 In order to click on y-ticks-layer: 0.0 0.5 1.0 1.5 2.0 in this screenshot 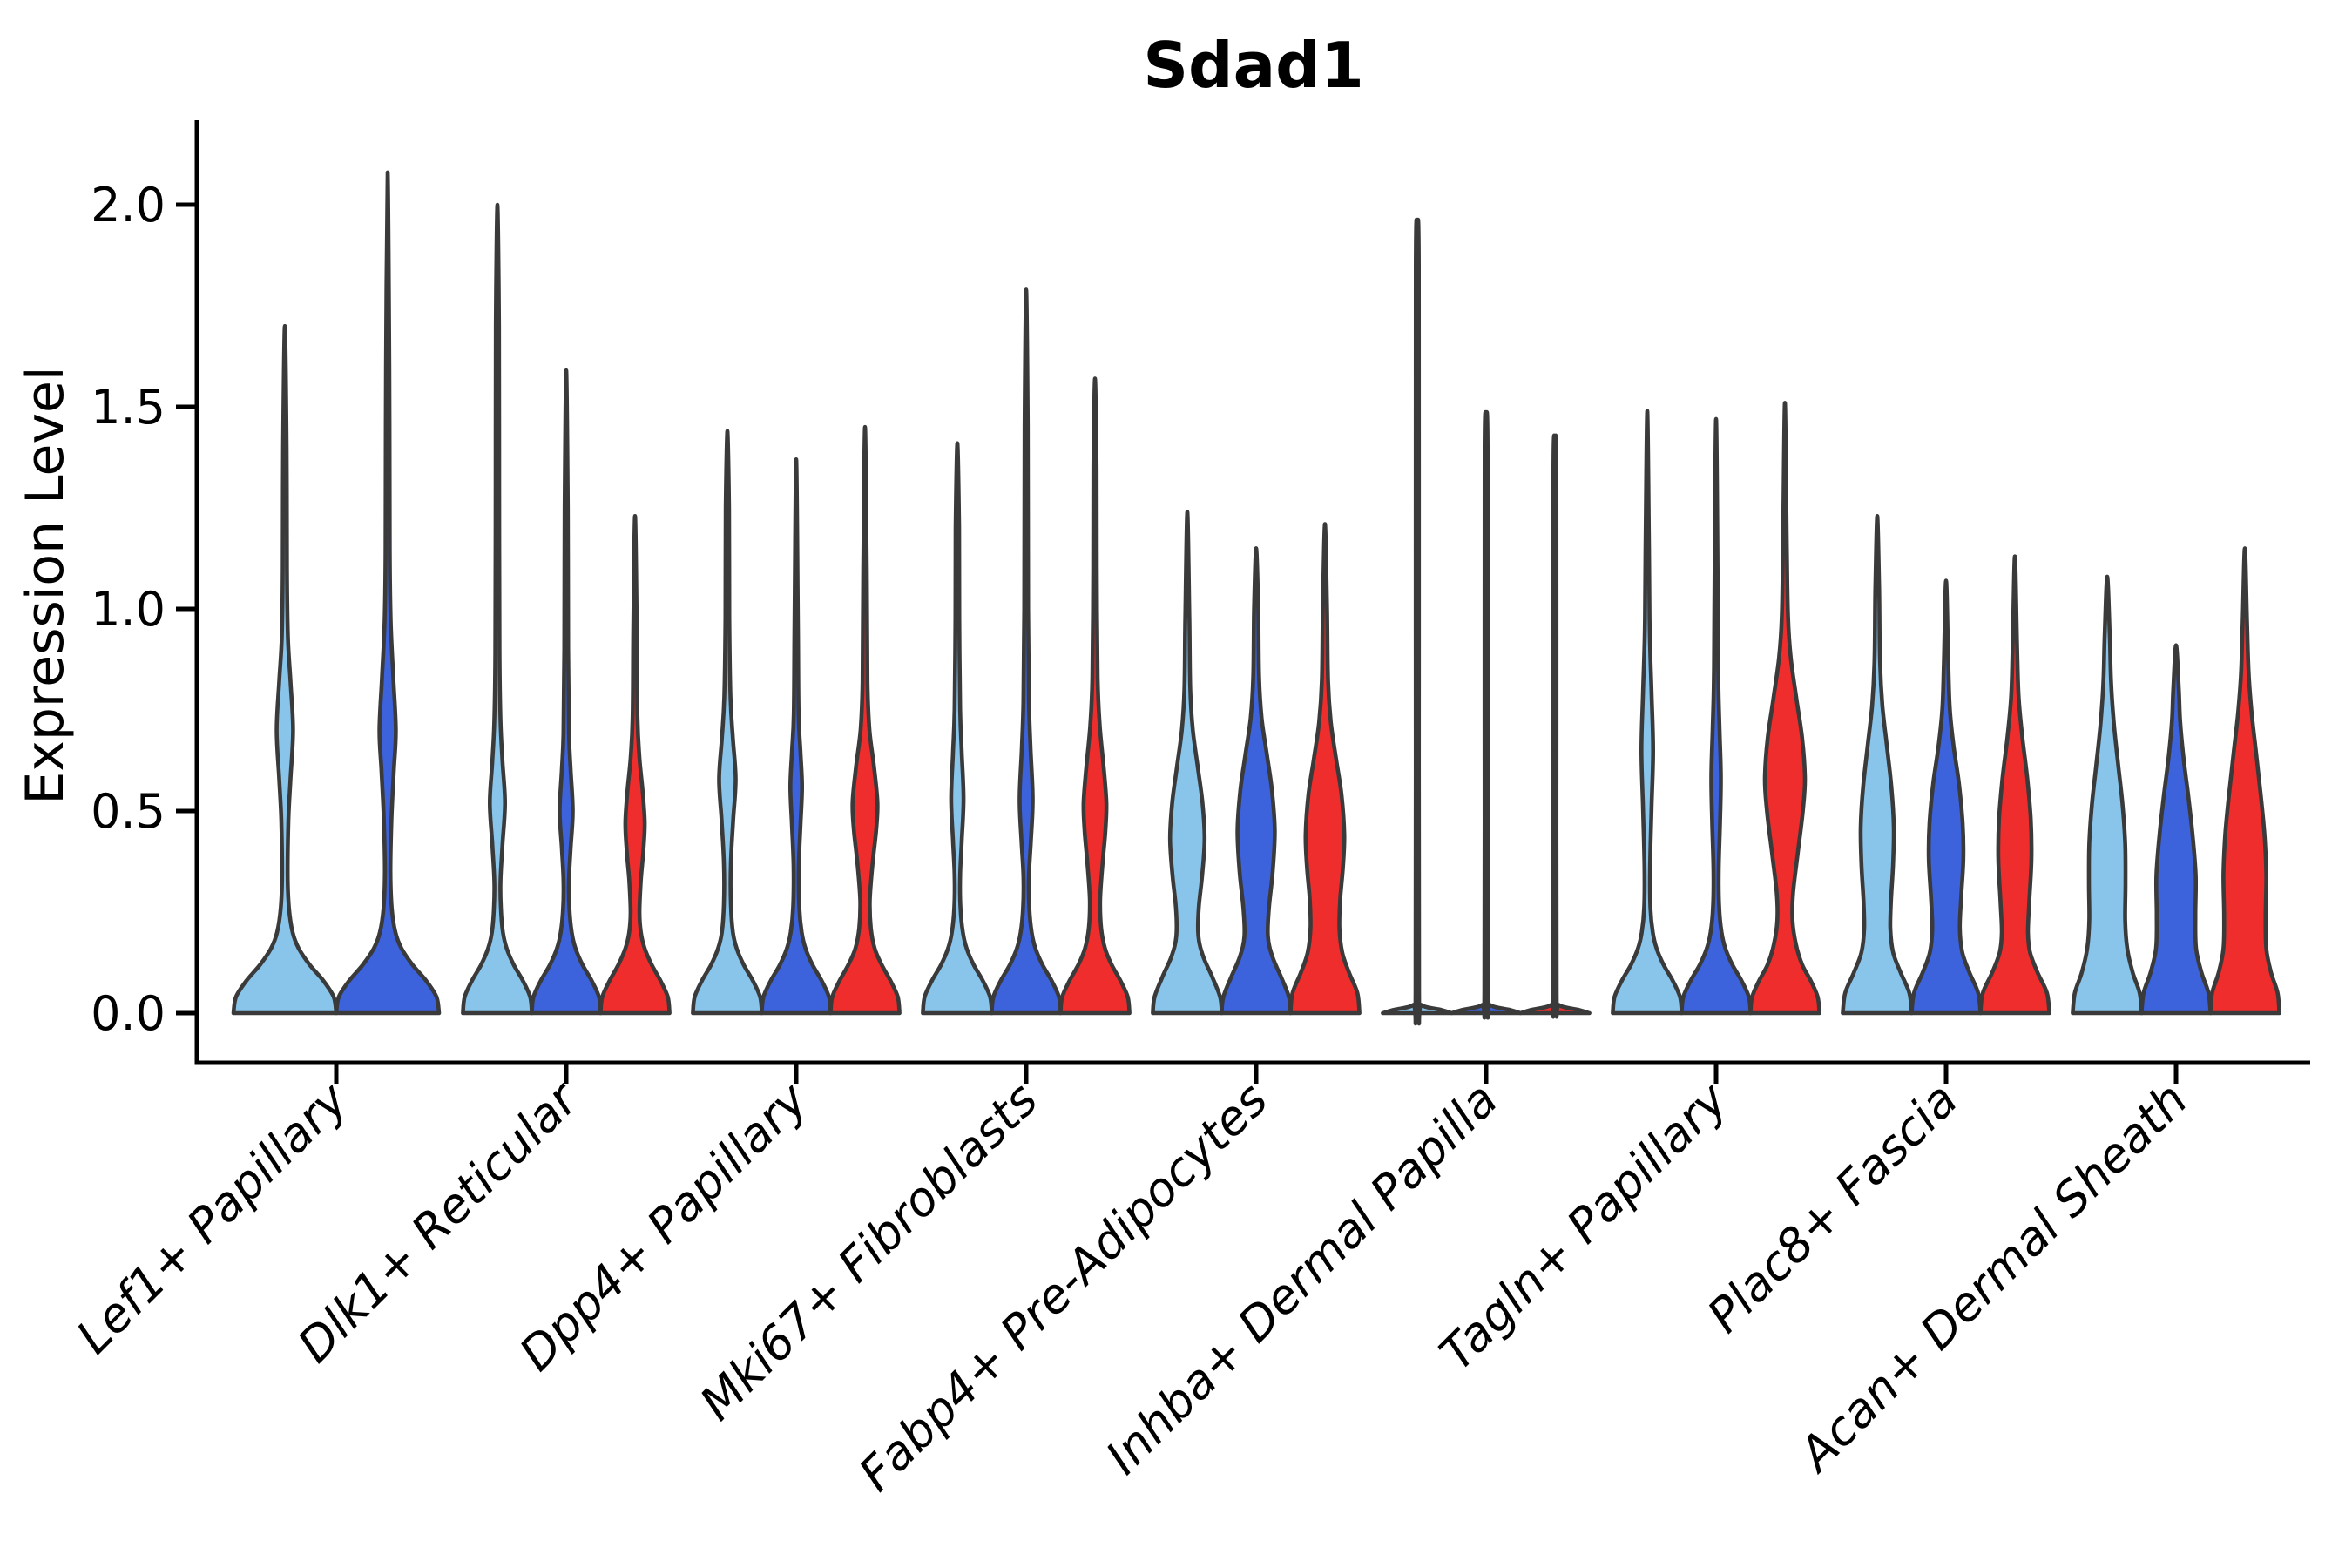, I will do `click(144, 609)`.